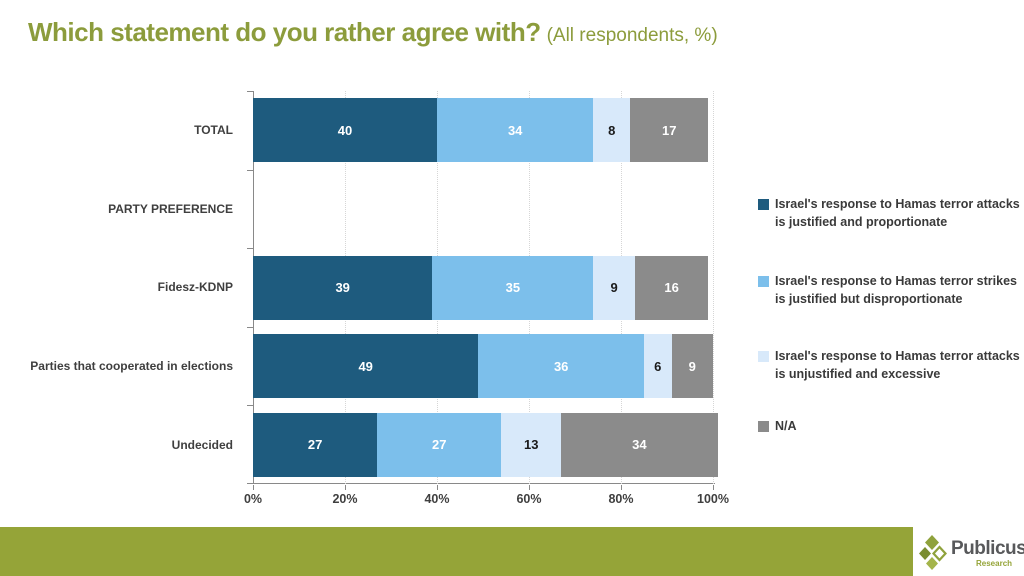 The image size is (1024, 576). What do you see at coordinates (713, 287) in the screenshot?
I see `gridline` at bounding box center [713, 287].